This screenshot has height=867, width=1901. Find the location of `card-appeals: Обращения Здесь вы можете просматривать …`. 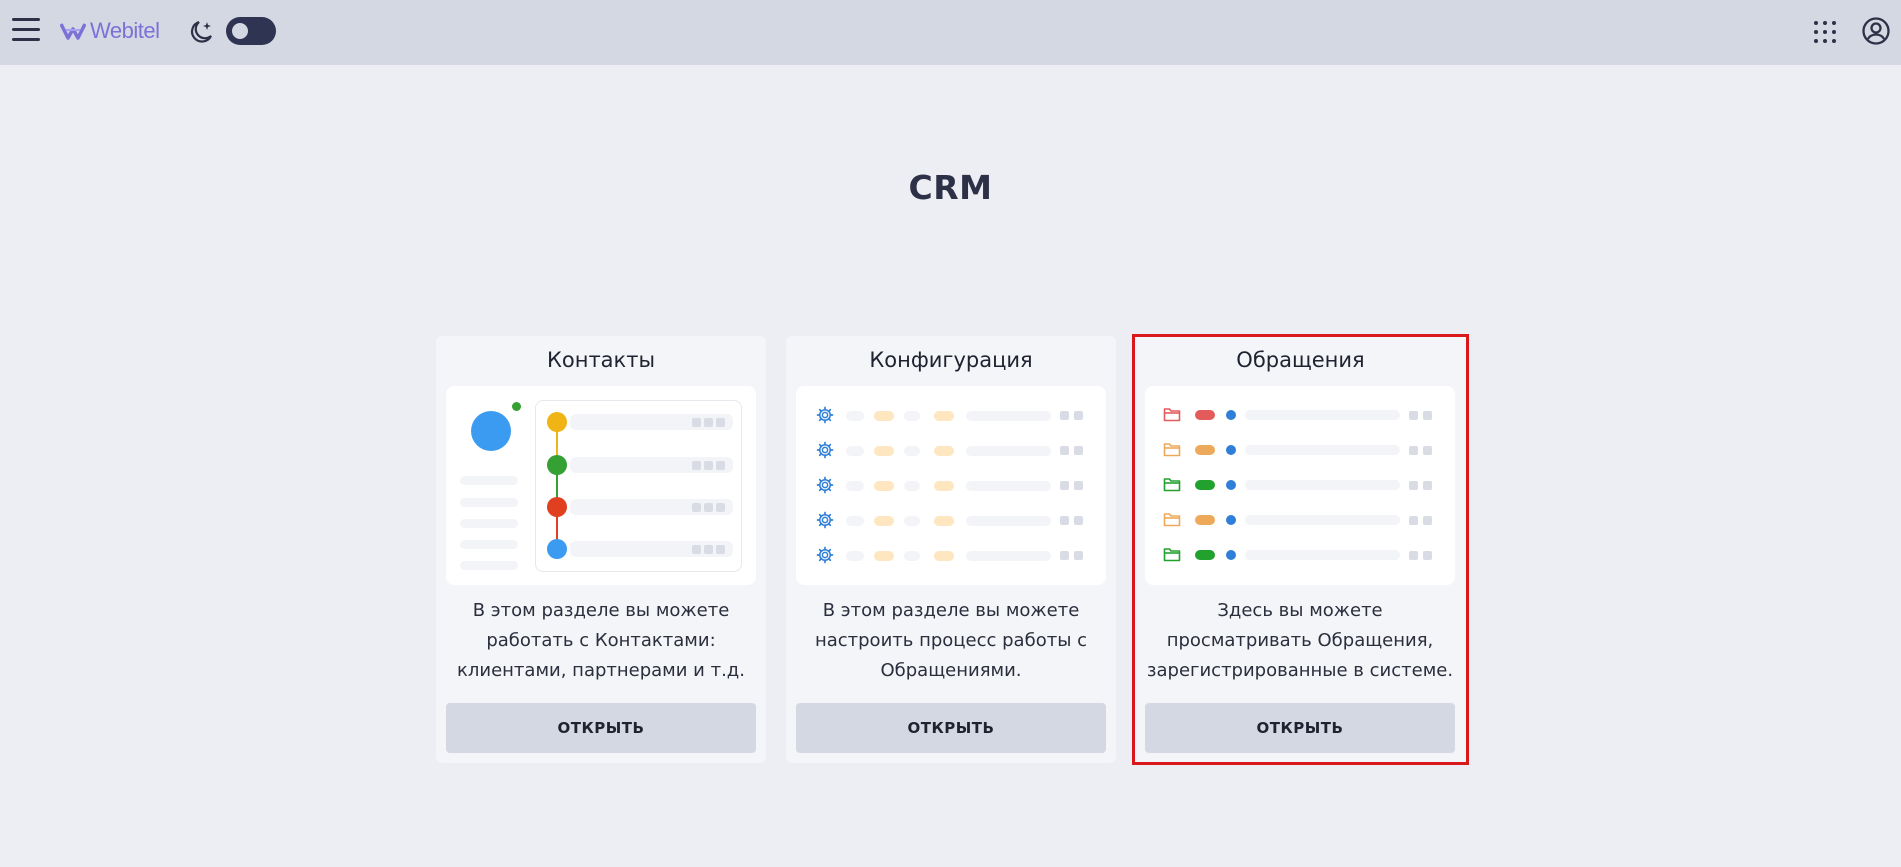

card-appeals: Обращения Здесь вы можете просматривать … is located at coordinates (1300, 549).